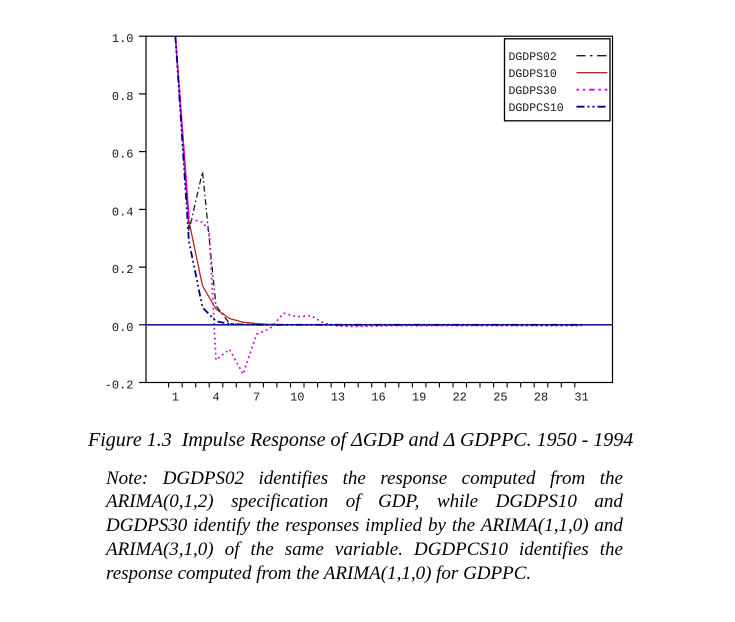  I want to click on svg-text: 0.6, so click(123, 155).